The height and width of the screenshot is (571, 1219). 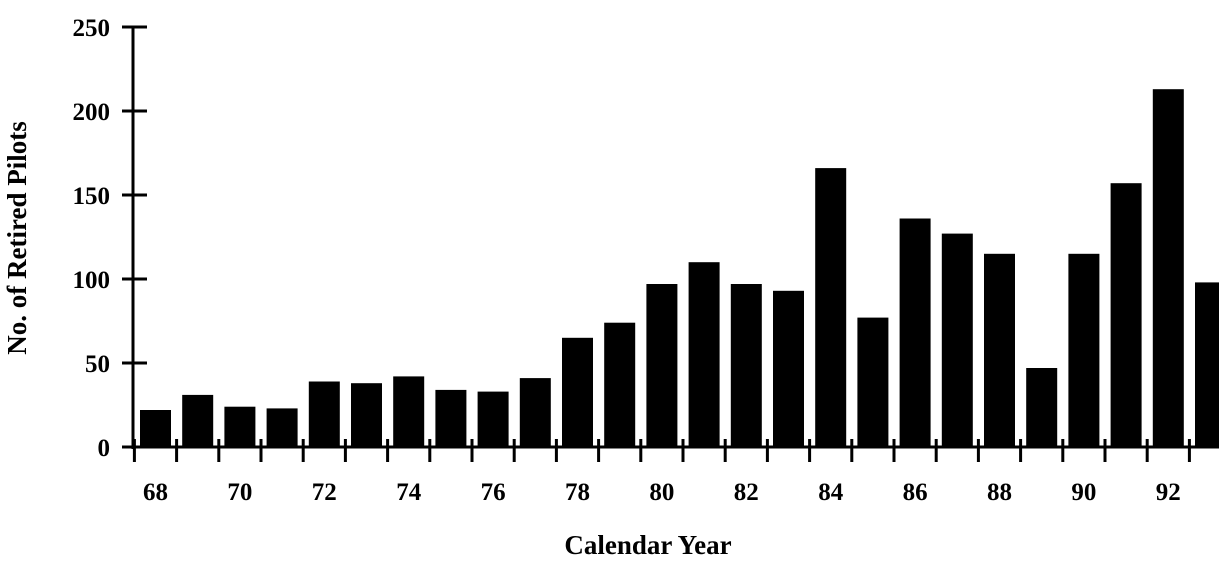 What do you see at coordinates (97, 364) in the screenshot?
I see `y-tick-label: 50` at bounding box center [97, 364].